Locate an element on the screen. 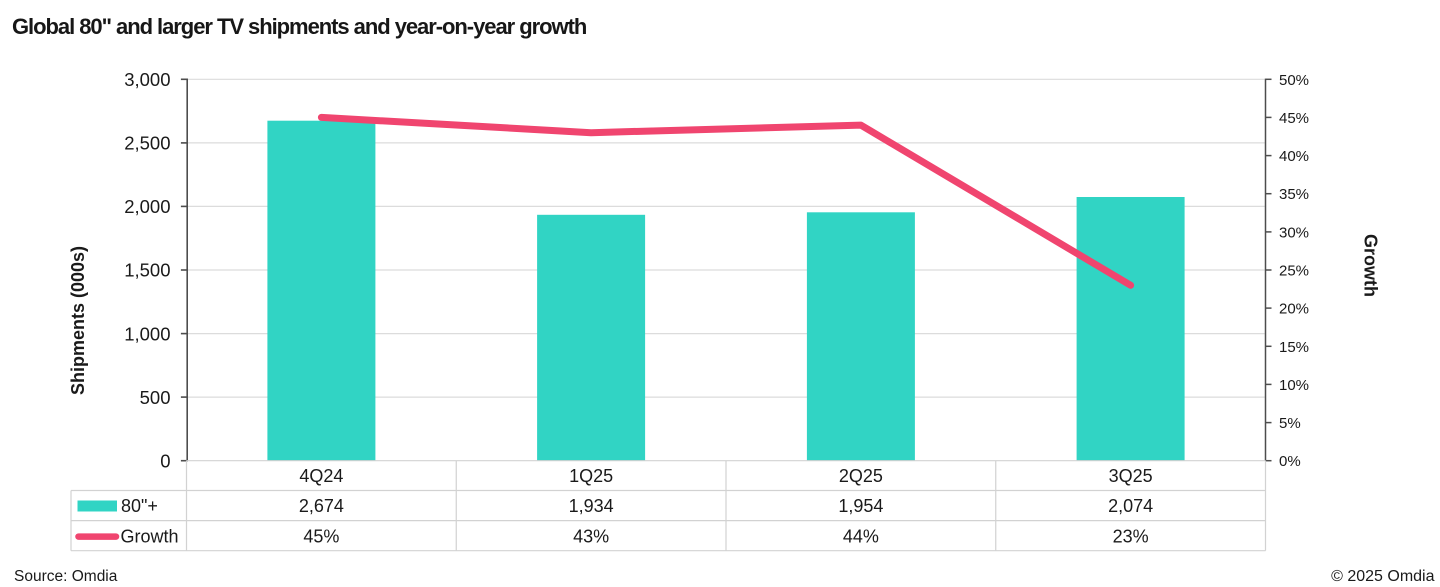  svg-text: 25% is located at coordinates (1294, 271).